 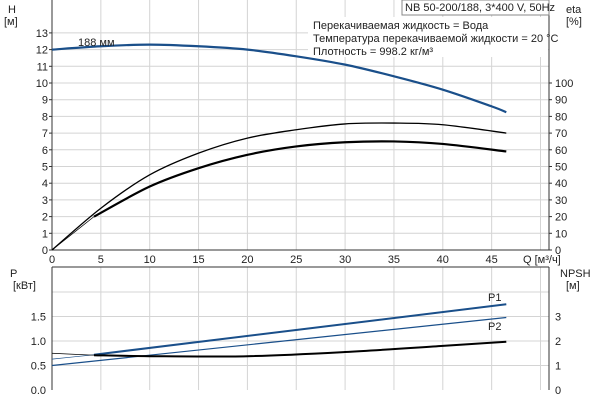 What do you see at coordinates (564, 84) in the screenshot?
I see `eta-tick-label: 100` at bounding box center [564, 84].